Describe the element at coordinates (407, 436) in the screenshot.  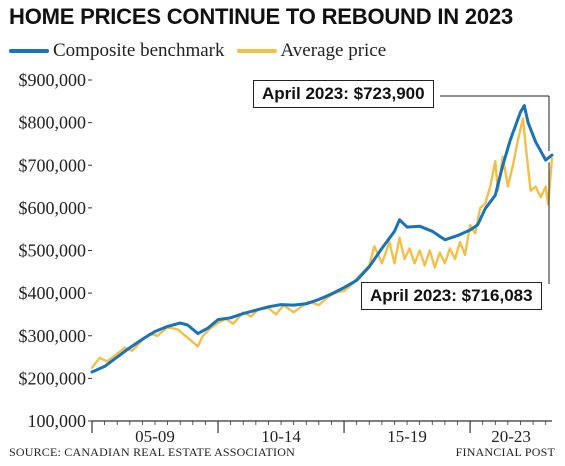
I see `x-group-label: 15-19` at that location.